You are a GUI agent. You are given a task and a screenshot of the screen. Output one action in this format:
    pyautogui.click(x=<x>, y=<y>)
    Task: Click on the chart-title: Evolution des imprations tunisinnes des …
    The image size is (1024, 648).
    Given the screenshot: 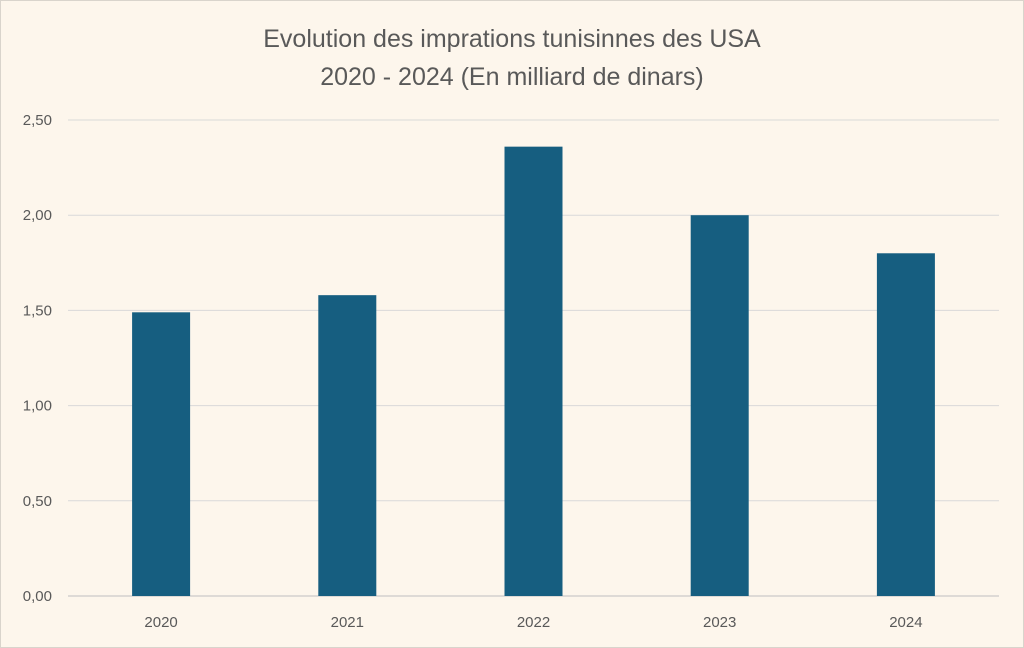 What is the action you would take?
    pyautogui.click(x=512, y=39)
    